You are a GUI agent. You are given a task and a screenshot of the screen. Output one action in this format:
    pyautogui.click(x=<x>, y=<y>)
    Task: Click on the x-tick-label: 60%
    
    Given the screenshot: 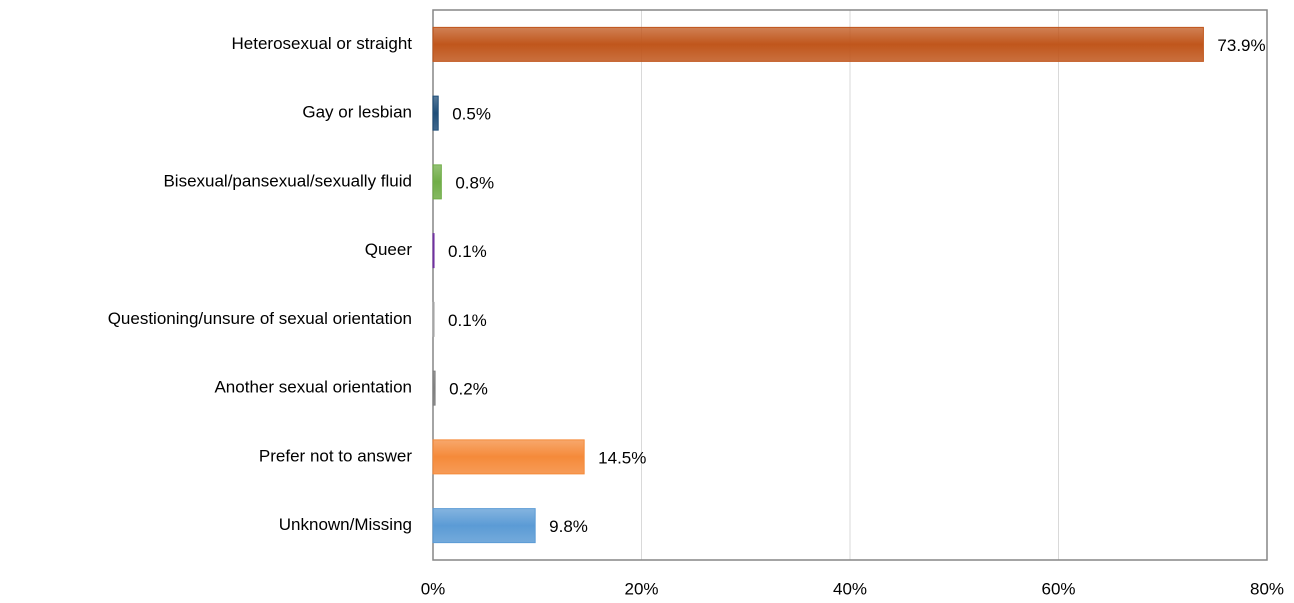 What is the action you would take?
    pyautogui.click(x=1058, y=588)
    